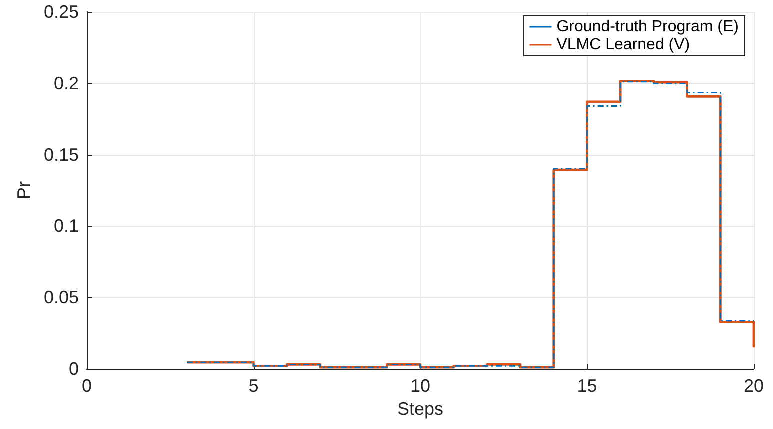 The height and width of the screenshot is (429, 773). What do you see at coordinates (623, 45) in the screenshot?
I see `legend-label: VLMC Learned (V)` at bounding box center [623, 45].